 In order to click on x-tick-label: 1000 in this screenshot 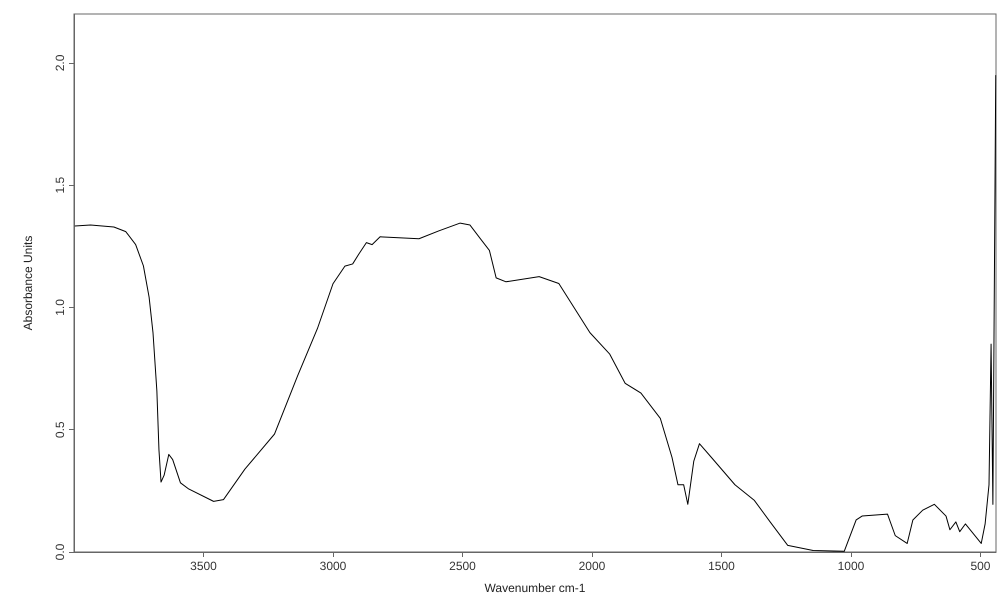, I will do `click(851, 566)`.